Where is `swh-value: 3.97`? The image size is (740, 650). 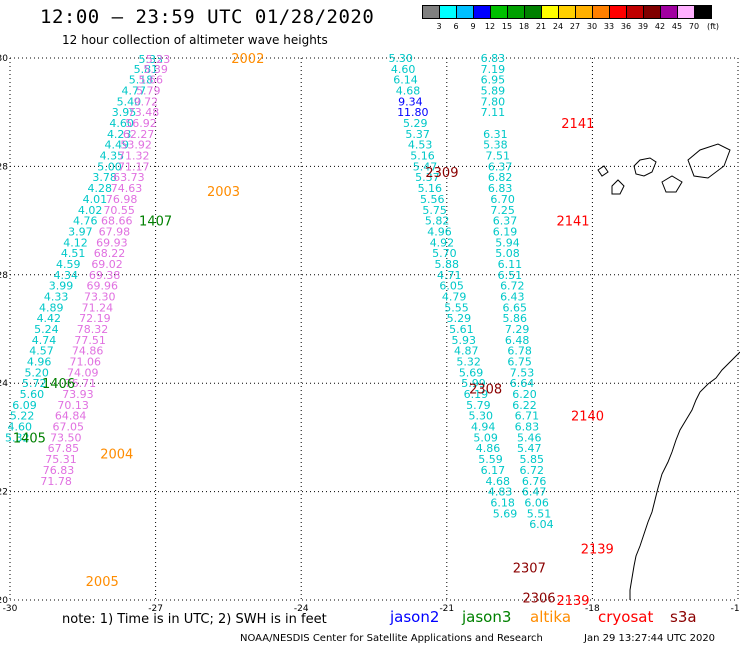 swh-value: 3.97 is located at coordinates (80, 231).